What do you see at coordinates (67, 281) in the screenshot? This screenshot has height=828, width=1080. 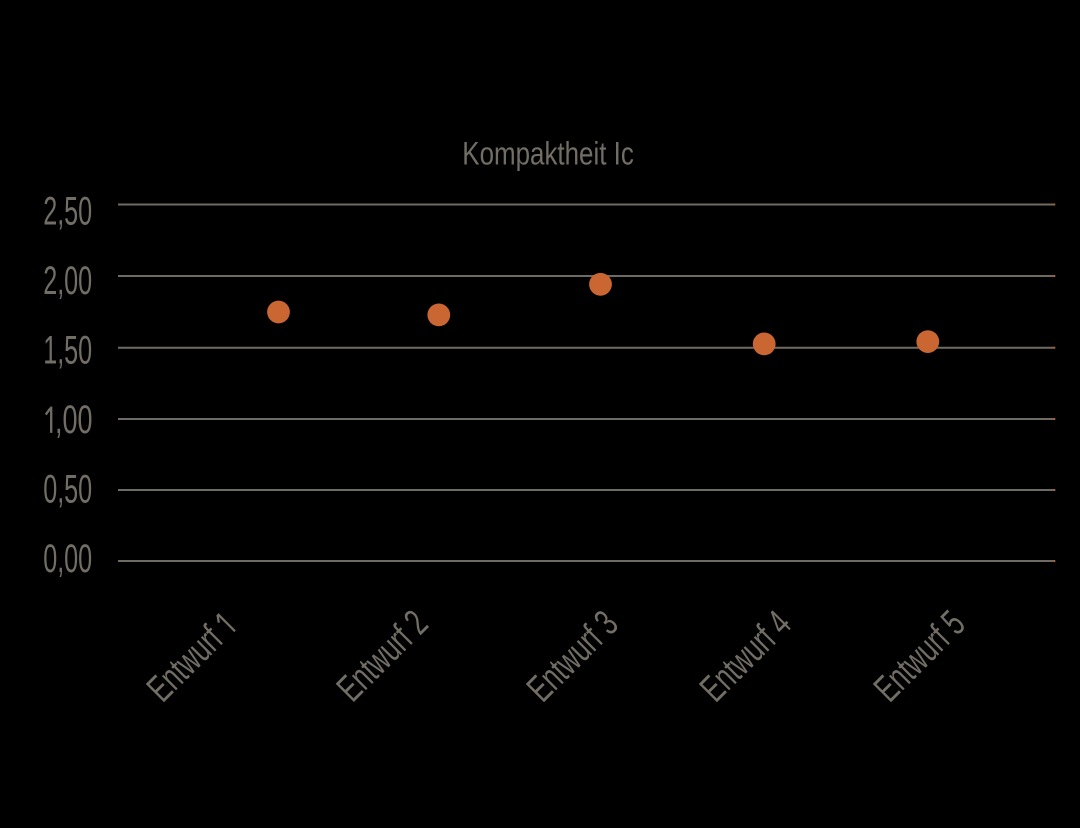 I see `svg-text: 2,00` at bounding box center [67, 281].